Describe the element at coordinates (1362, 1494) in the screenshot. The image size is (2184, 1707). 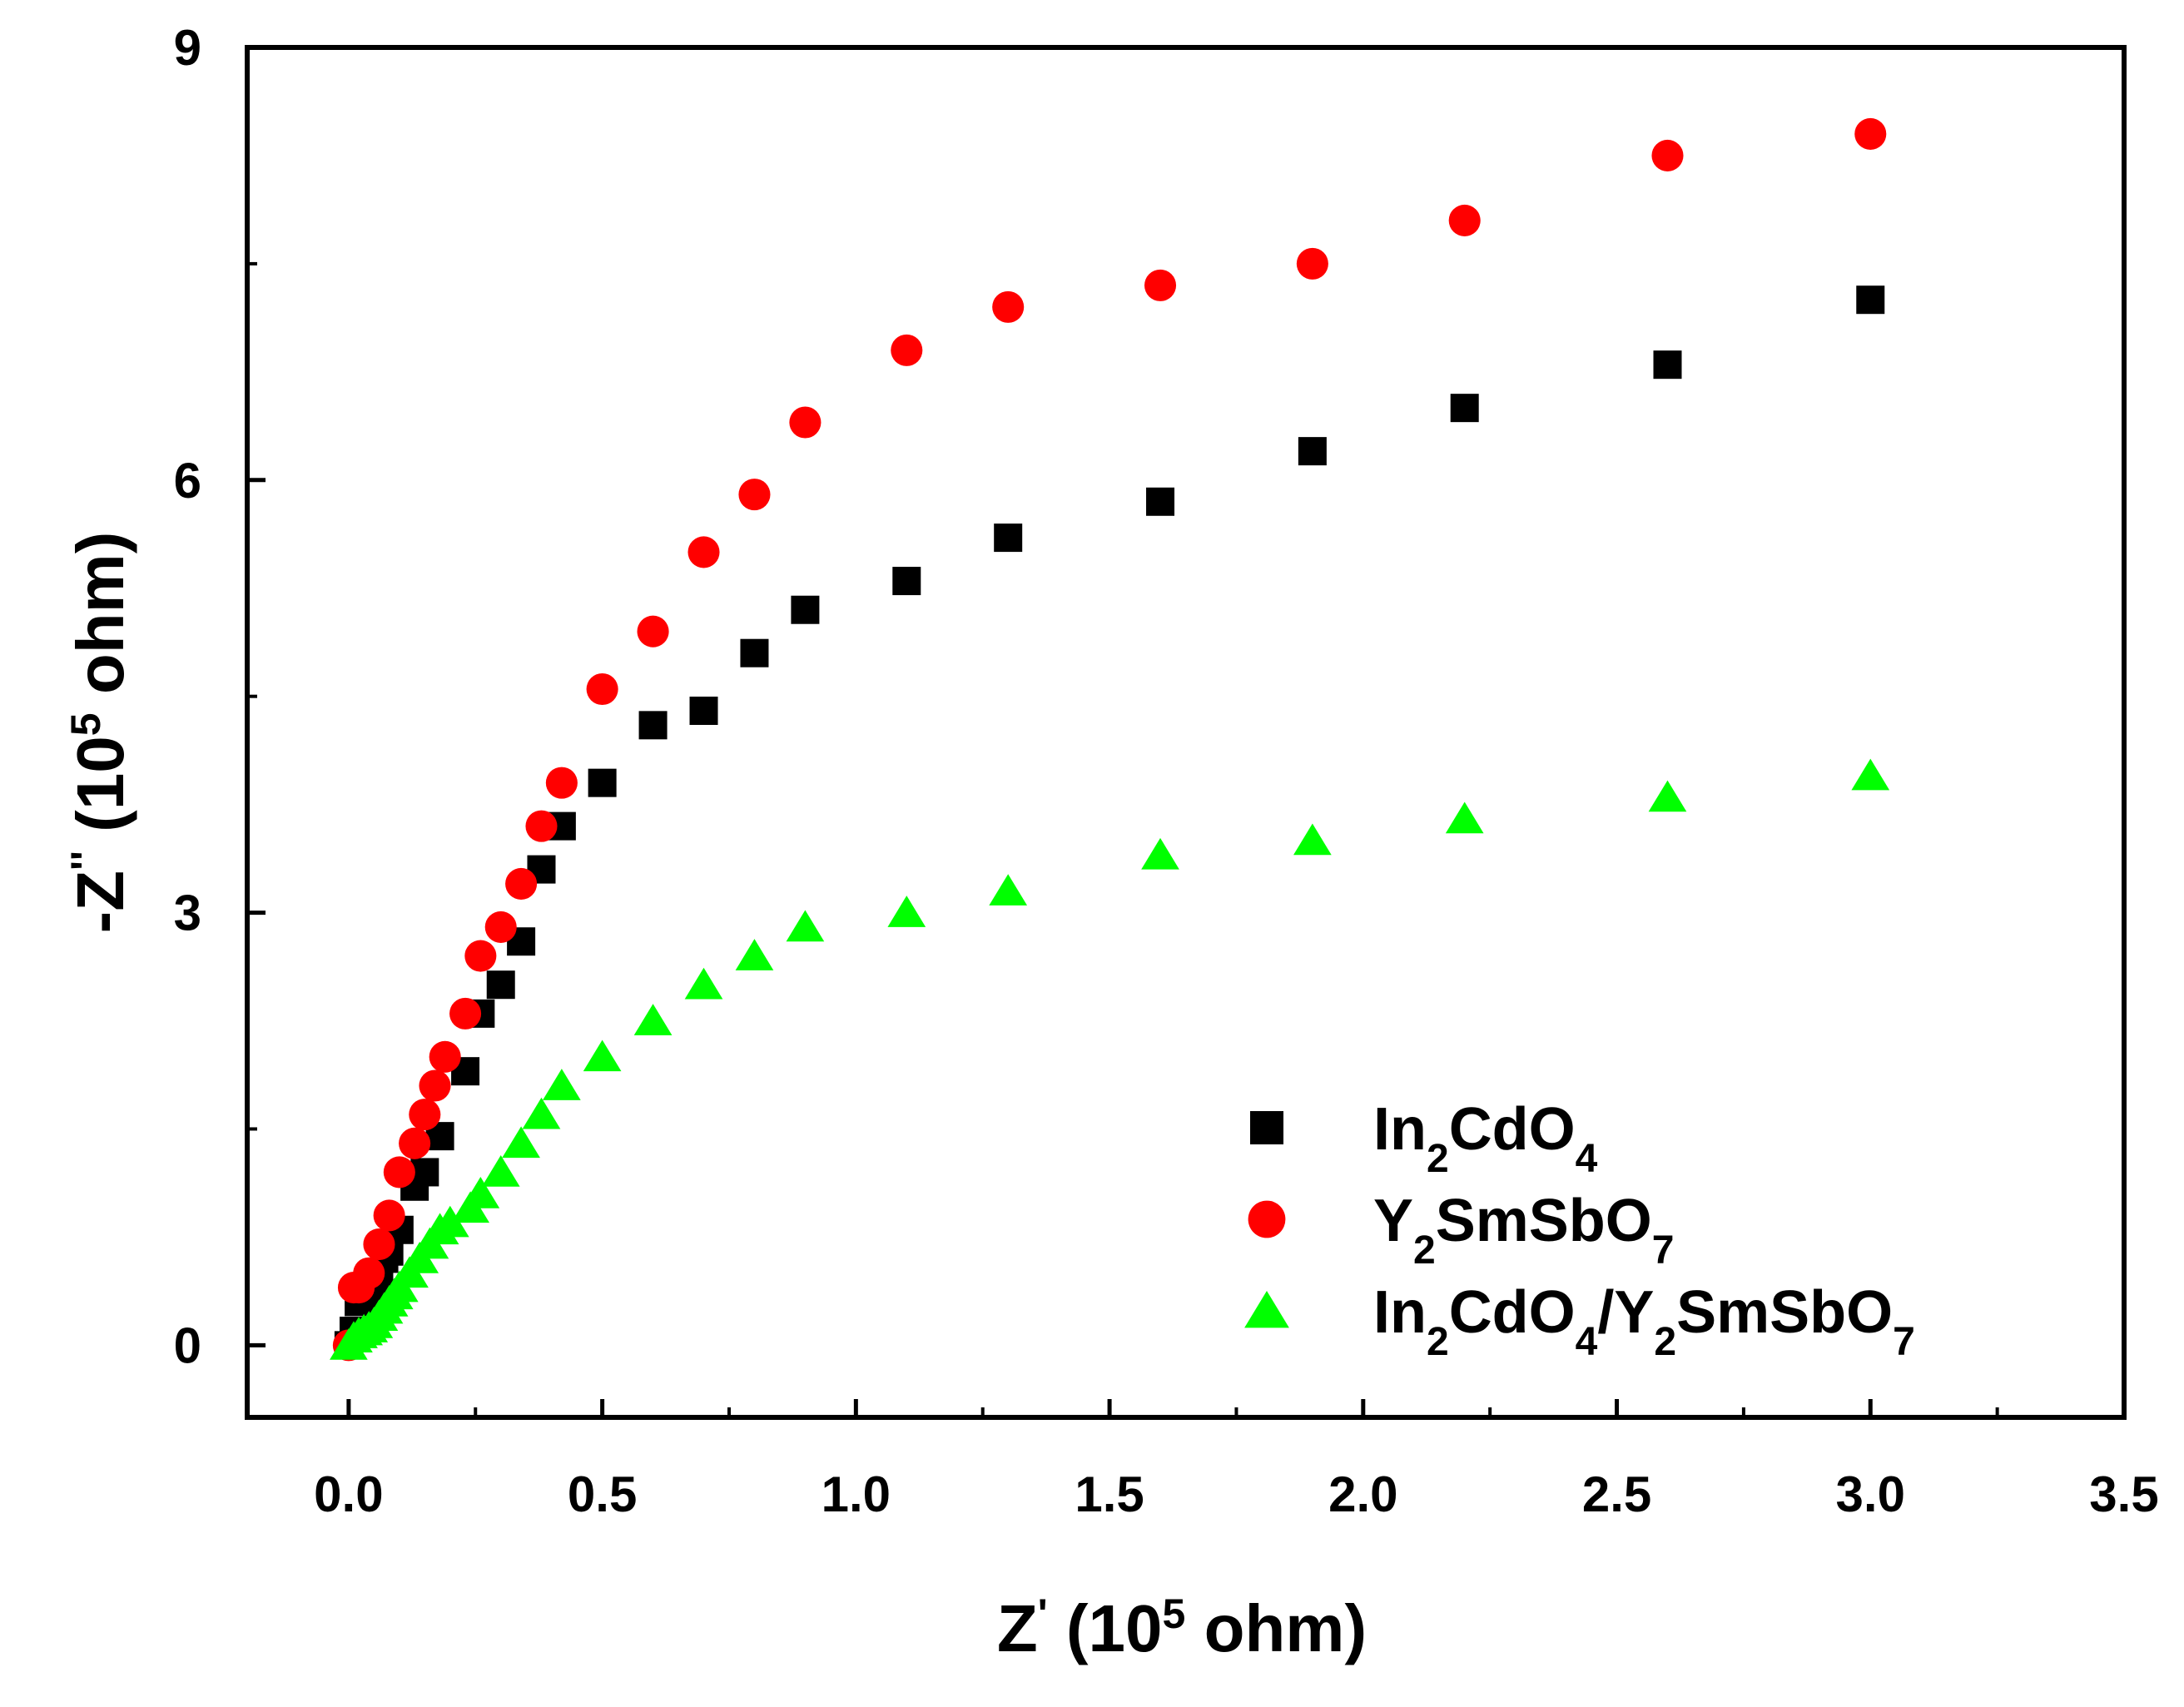
I see `x-tick-label: 2.0` at that location.